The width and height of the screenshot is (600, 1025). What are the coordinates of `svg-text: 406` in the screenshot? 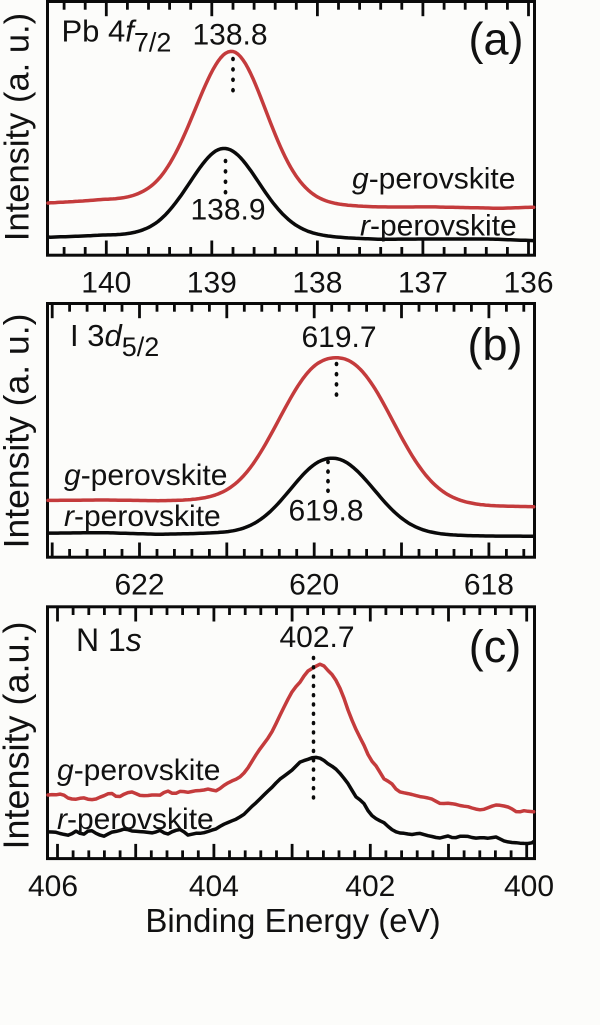 It's located at (53, 886).